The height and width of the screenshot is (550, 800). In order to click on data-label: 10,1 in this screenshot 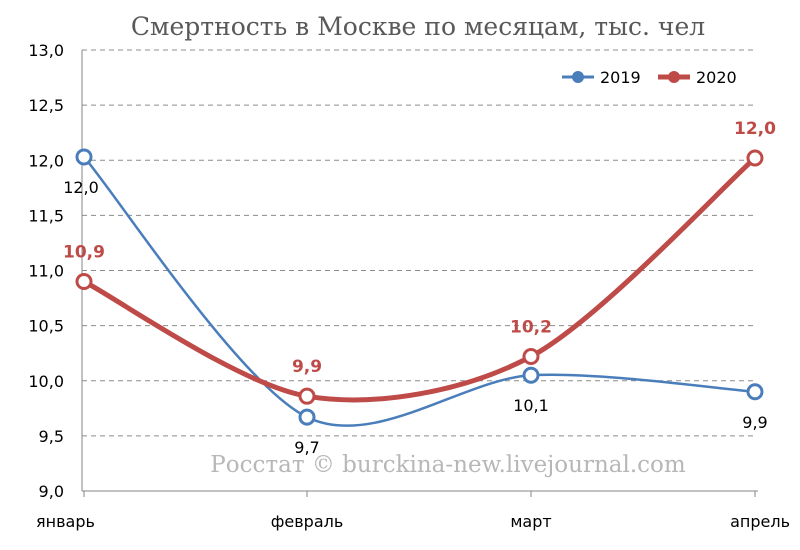, I will do `click(531, 405)`.